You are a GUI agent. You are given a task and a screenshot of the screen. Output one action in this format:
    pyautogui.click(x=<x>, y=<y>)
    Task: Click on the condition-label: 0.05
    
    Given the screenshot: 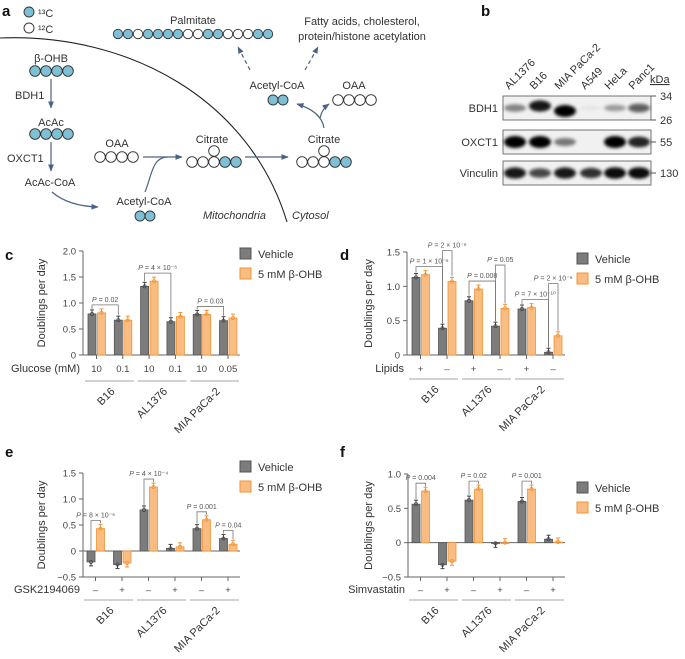 What is the action you would take?
    pyautogui.click(x=228, y=369)
    